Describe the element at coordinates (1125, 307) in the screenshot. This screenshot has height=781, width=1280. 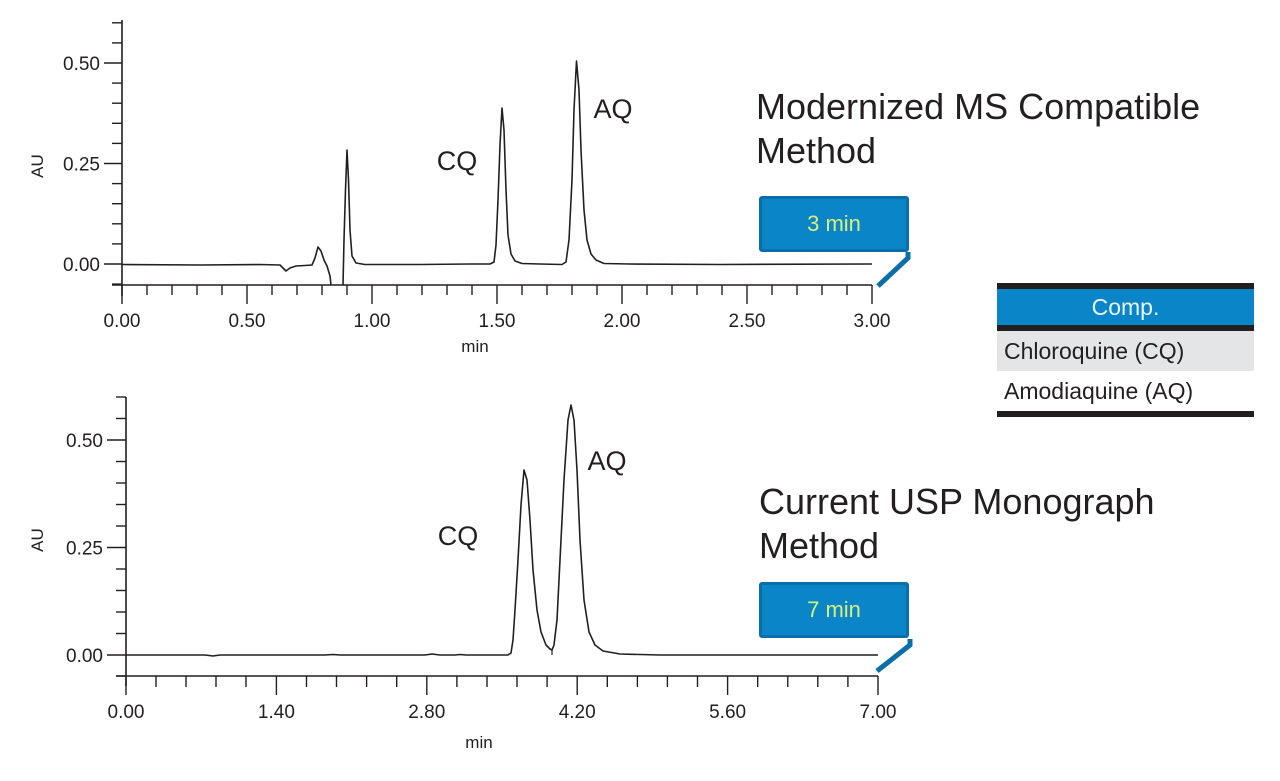
I see `legend-header: Comp.` at that location.